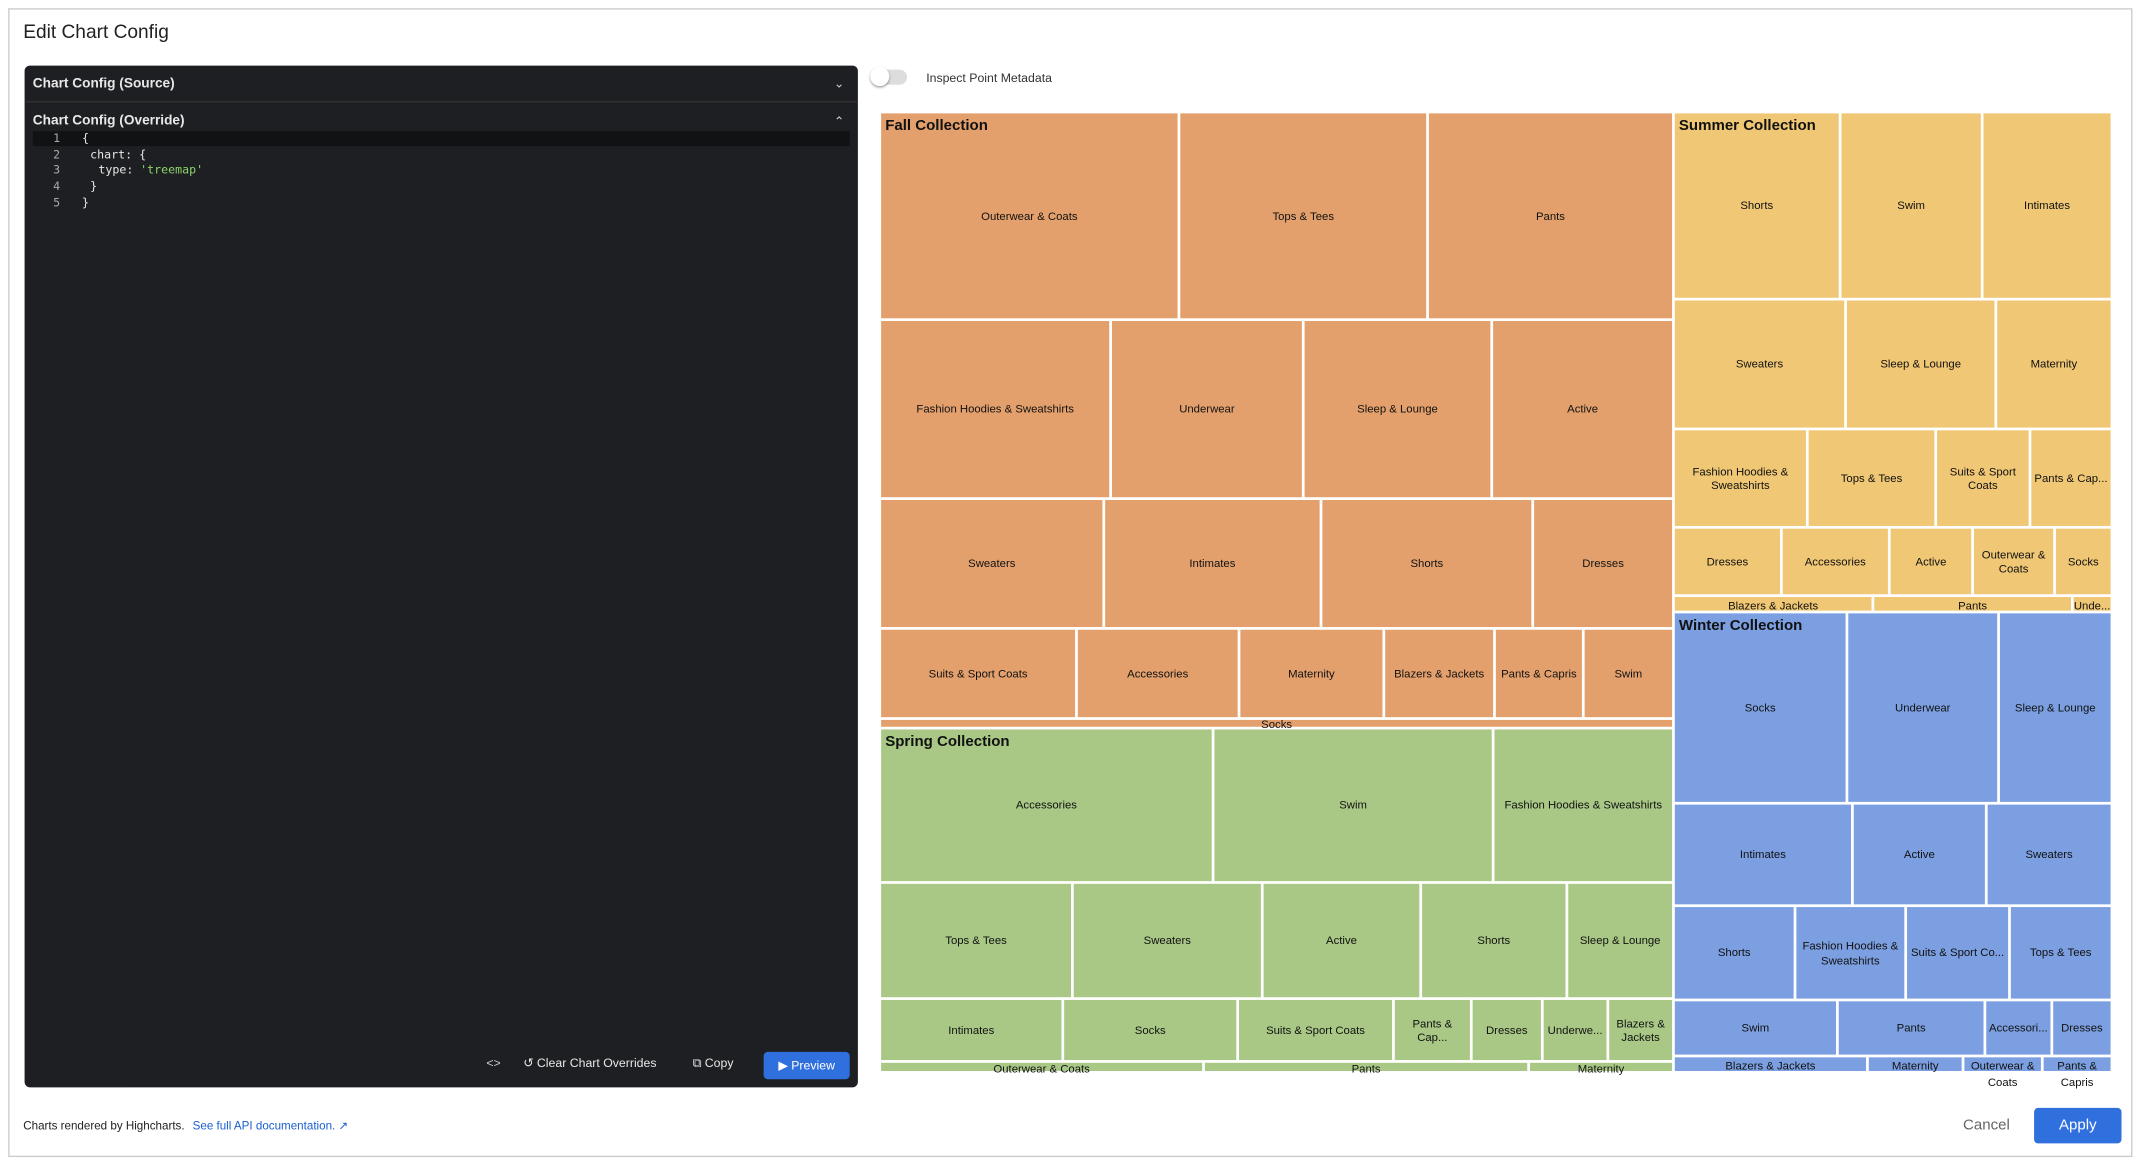 The height and width of the screenshot is (1165, 2142). What do you see at coordinates (947, 741) in the screenshot?
I see `group-label: Spring Collection` at bounding box center [947, 741].